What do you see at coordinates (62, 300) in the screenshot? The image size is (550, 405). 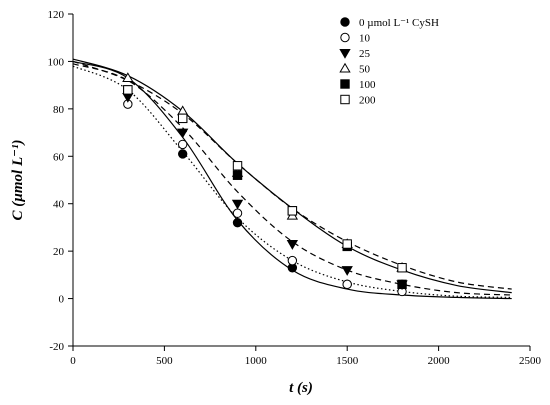 I see `y-tick-label: 0` at bounding box center [62, 300].